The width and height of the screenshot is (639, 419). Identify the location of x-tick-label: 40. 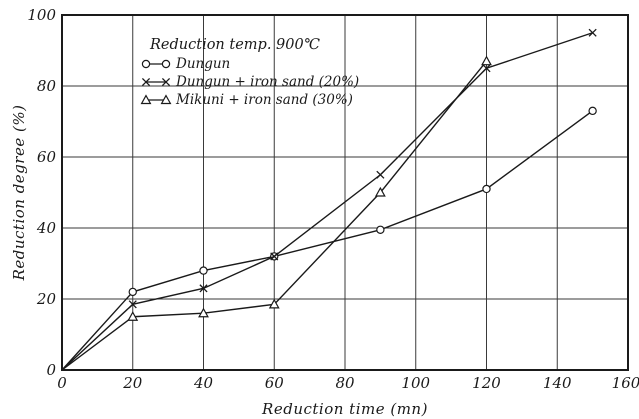
(203, 383).